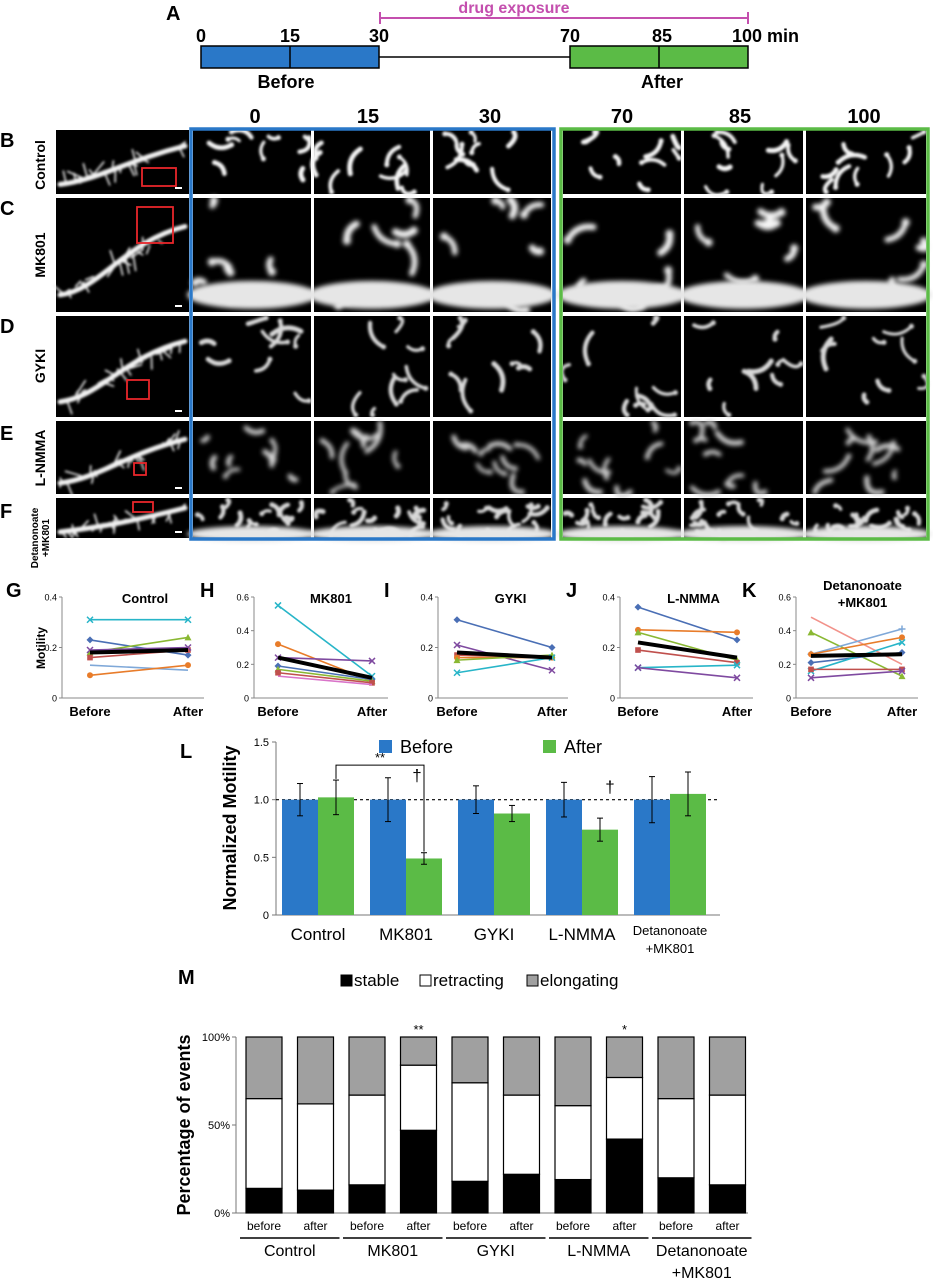 The width and height of the screenshot is (933, 1285). What do you see at coordinates (670, 939) in the screenshot?
I see `category-label: Detanonoate+MK801` at bounding box center [670, 939].